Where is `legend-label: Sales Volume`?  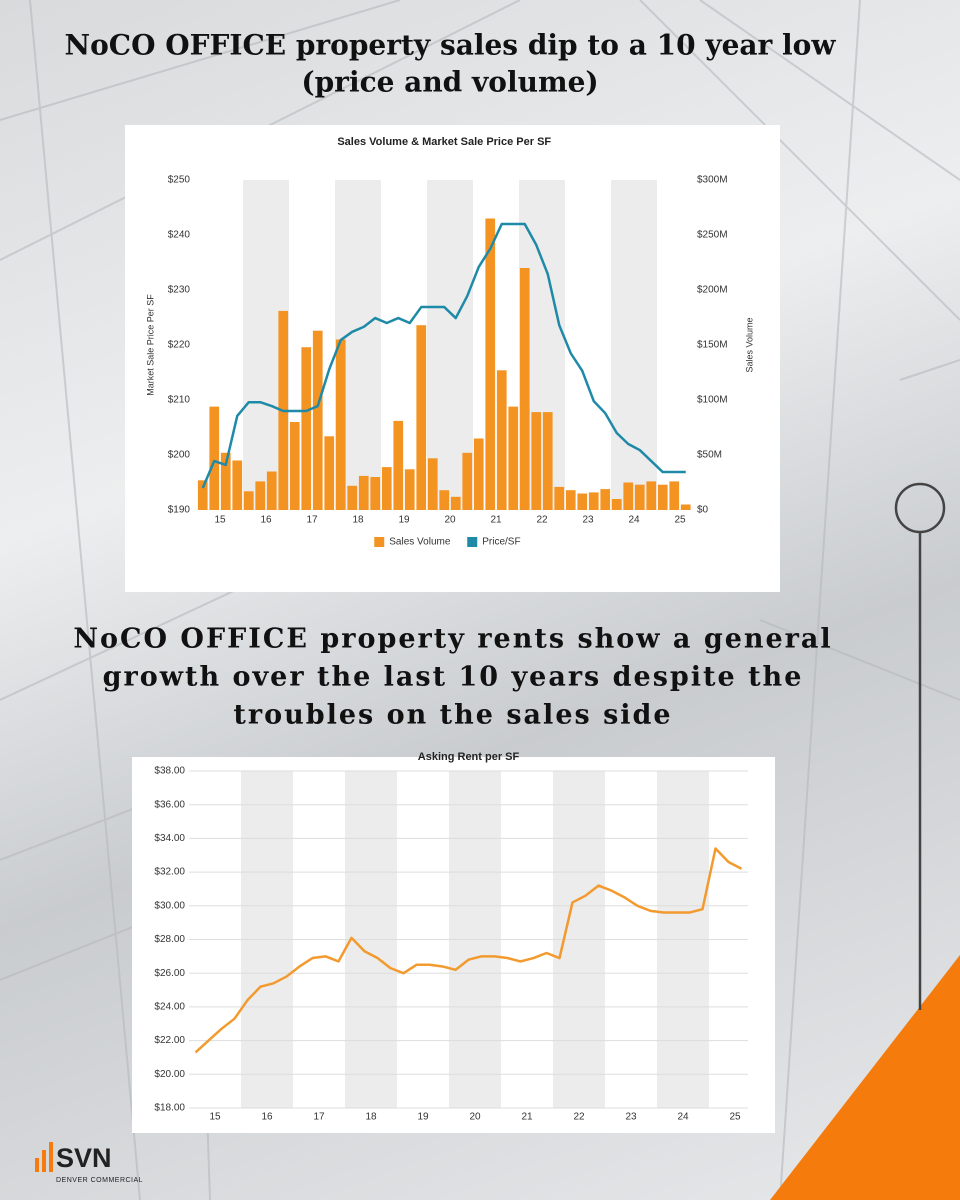
legend-label: Sales Volume is located at coordinates (420, 542).